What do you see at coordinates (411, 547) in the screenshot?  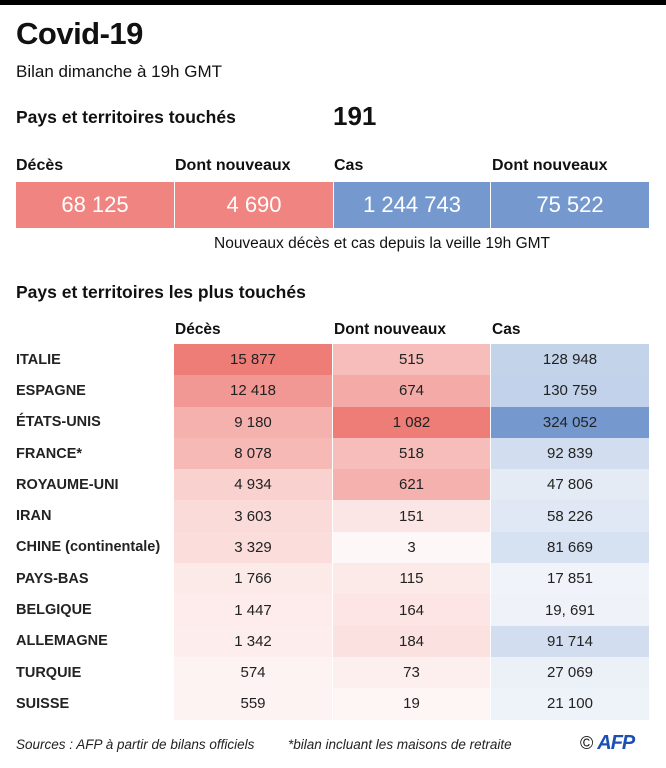 I see `new-deaths-cell: 3` at bounding box center [411, 547].